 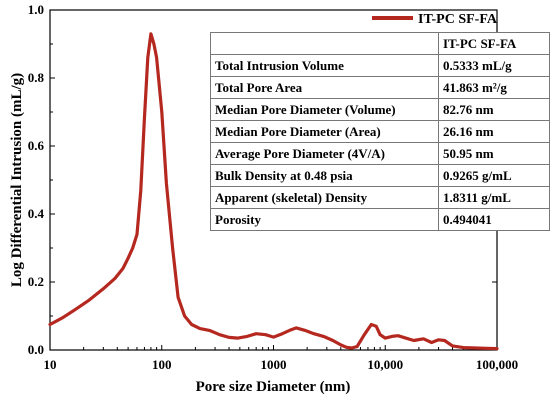 I want to click on y-tick-label: 0.6, so click(x=36, y=145).